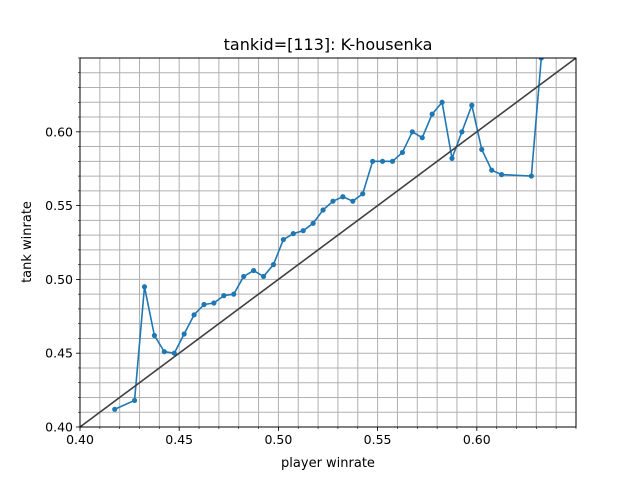 This screenshot has width=640, height=480. I want to click on y-tick-label: 0.40, so click(59, 427).